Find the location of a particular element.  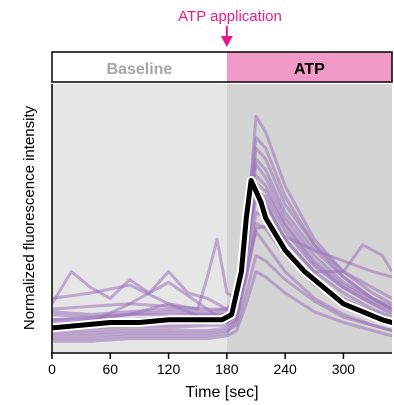

atp-band is located at coordinates (309, 67).